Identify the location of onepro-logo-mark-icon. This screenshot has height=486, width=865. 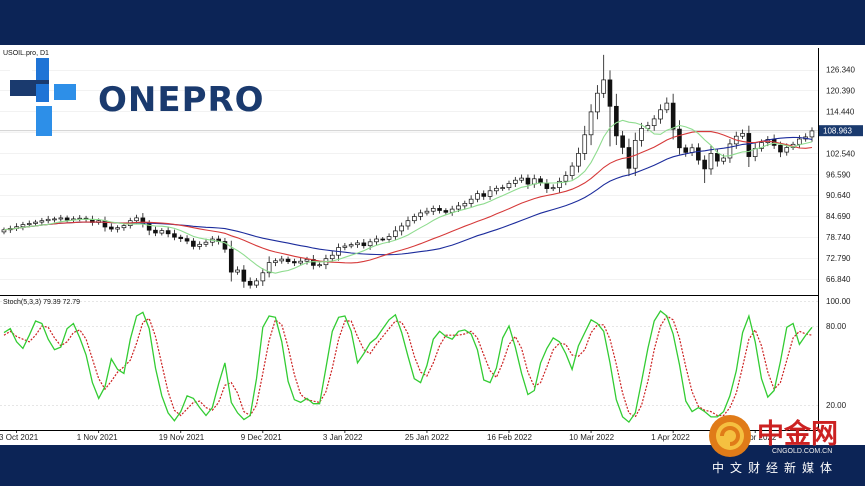
(43, 97).